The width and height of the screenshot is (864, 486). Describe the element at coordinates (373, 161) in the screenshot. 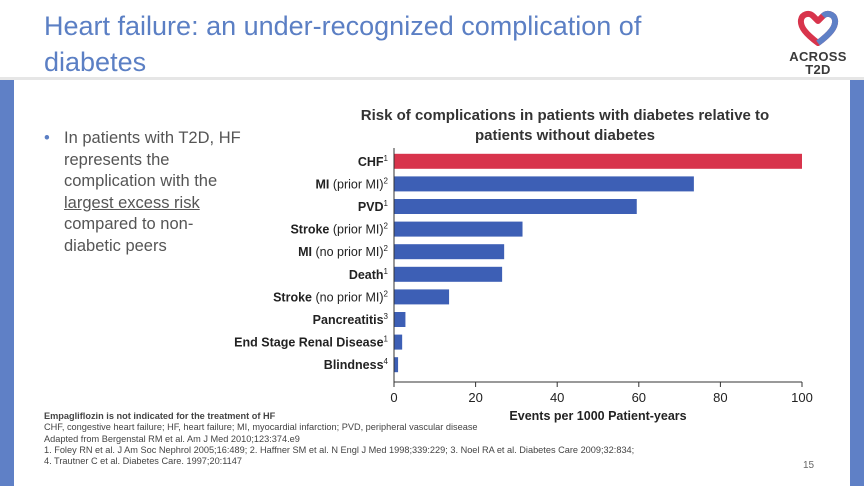

I see `category-label-0: CHF1` at that location.